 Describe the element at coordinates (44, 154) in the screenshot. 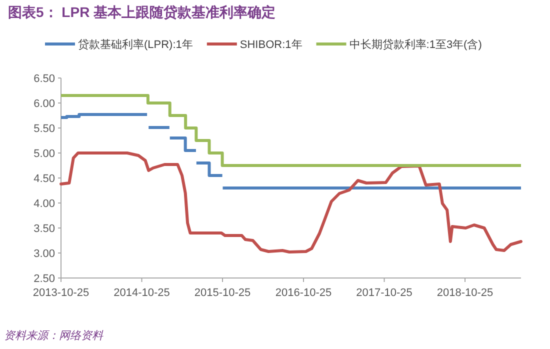

I see `y-tick-label: 5.00` at that location.